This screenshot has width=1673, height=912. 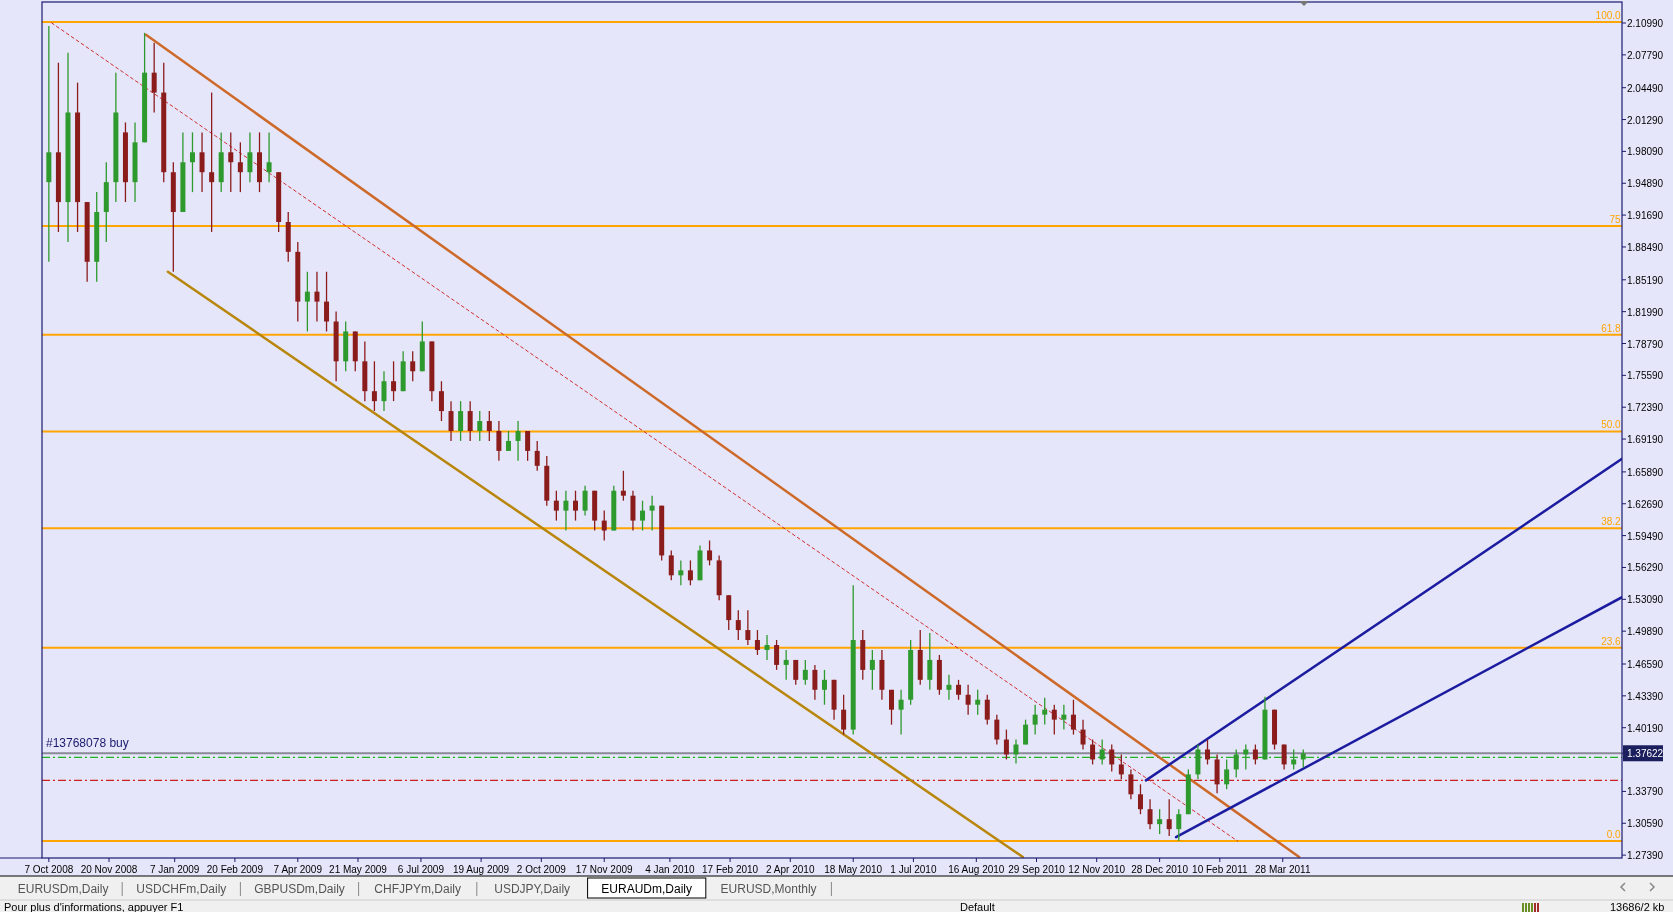 What do you see at coordinates (1637, 906) in the screenshot?
I see `text: 13686/2 kb` at bounding box center [1637, 906].